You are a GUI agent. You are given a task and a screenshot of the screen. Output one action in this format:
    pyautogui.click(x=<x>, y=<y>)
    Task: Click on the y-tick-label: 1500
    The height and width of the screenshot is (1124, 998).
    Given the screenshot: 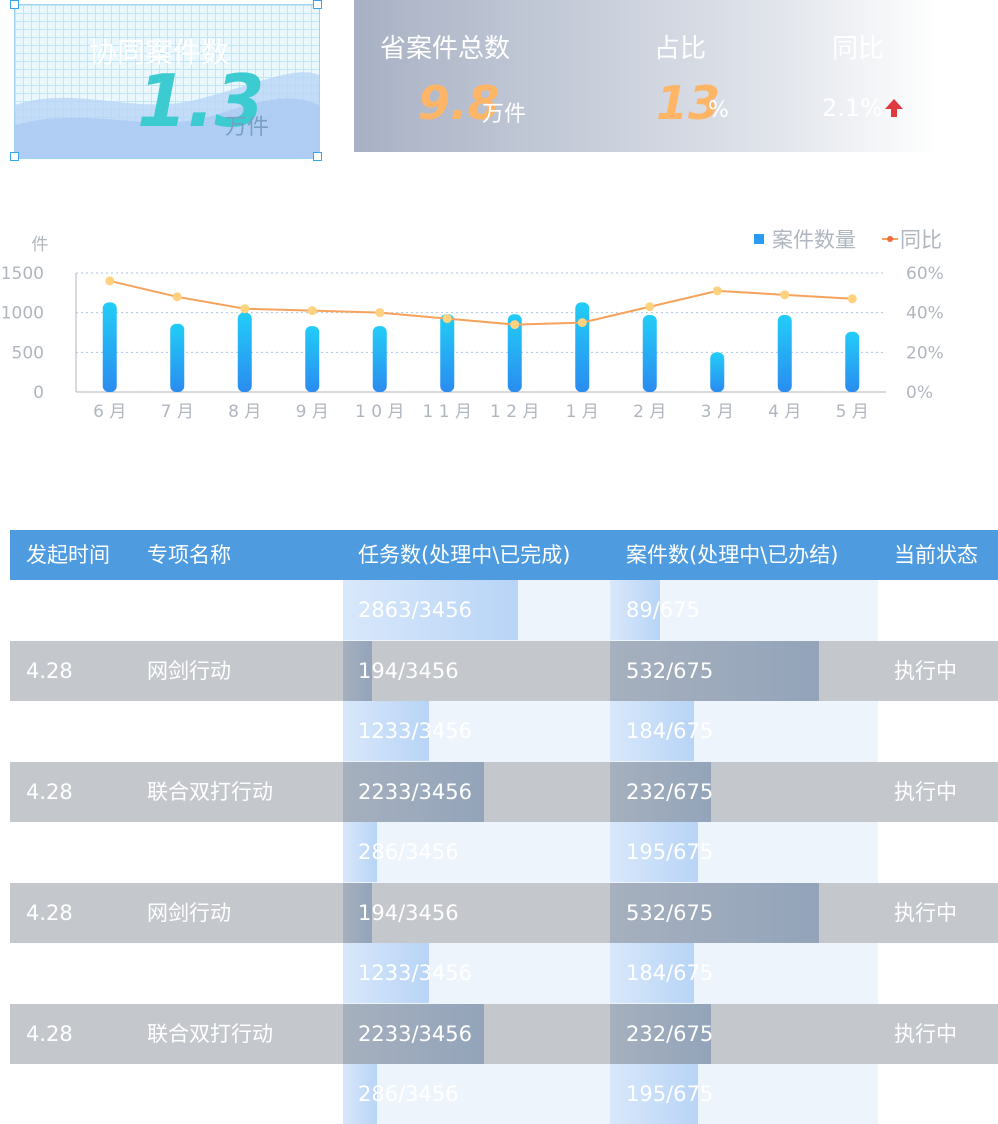 What is the action you would take?
    pyautogui.click(x=22, y=274)
    